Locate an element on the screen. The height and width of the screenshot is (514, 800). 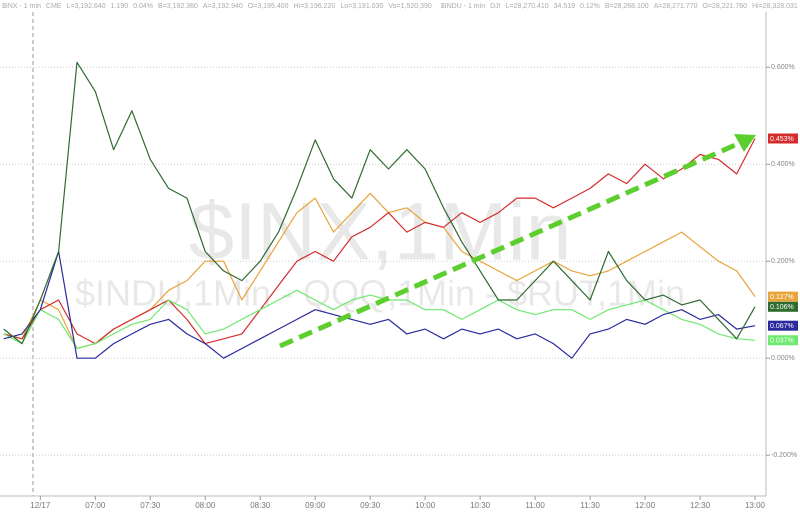
header-field: 0.12% is located at coordinates (590, 6).